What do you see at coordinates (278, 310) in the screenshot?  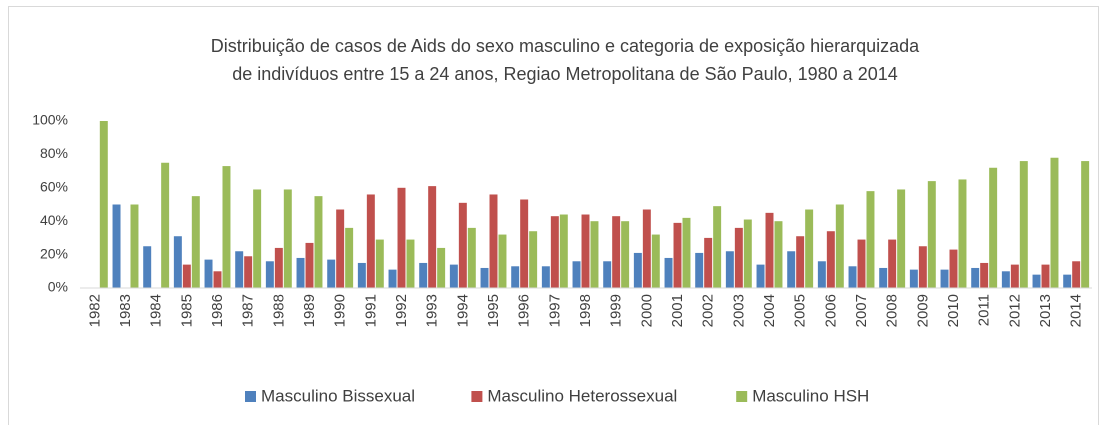 I see `x-tick-label: 1988` at bounding box center [278, 310].